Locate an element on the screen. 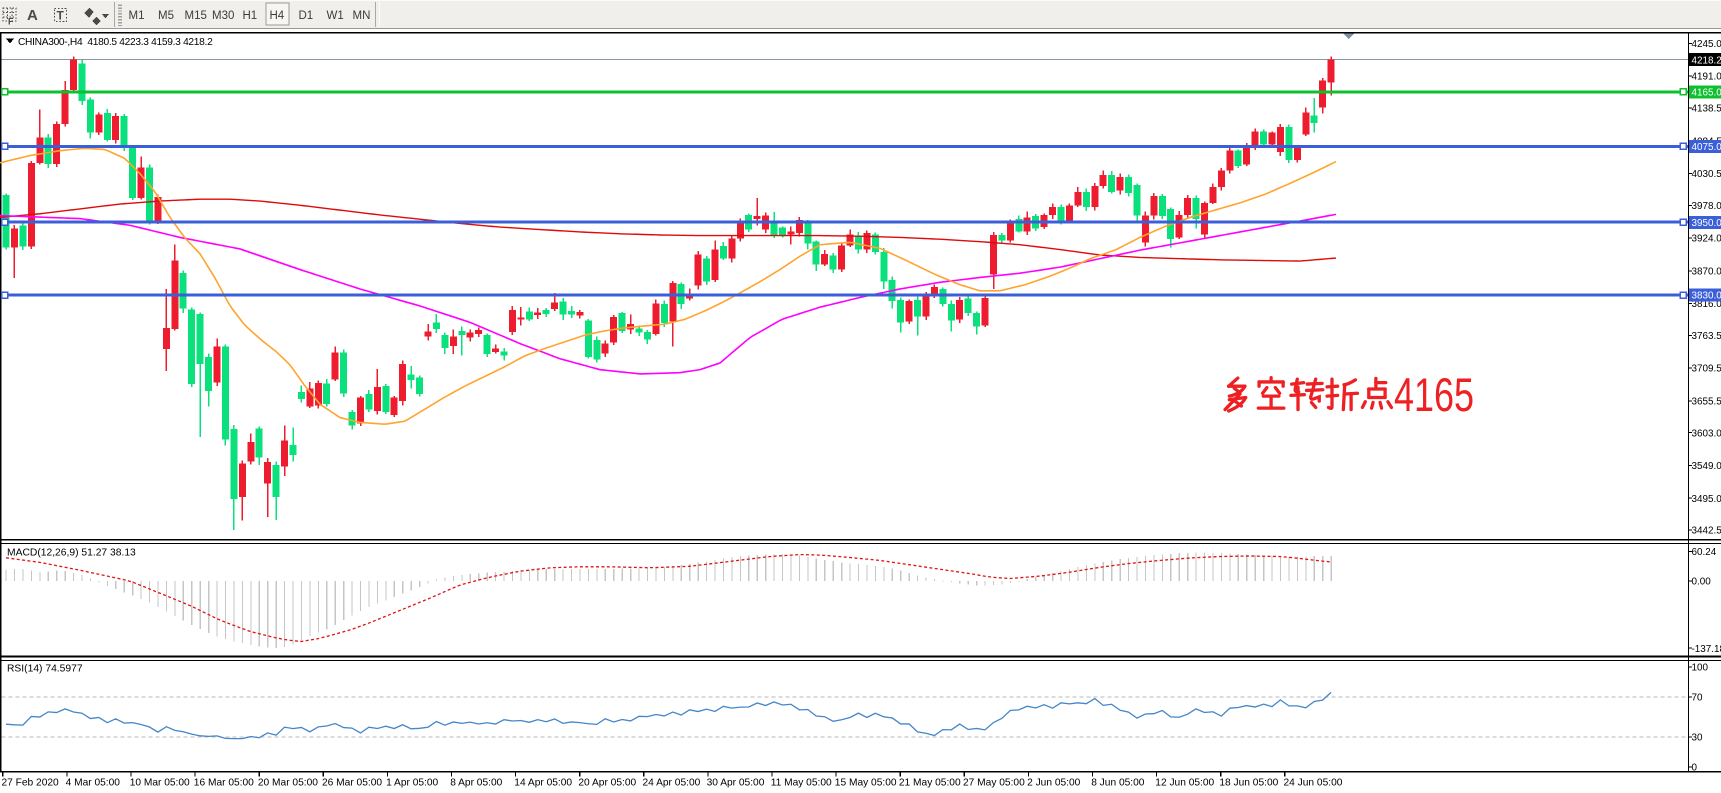  svg-text:CHINA300-,H4 4180.5 4223.3 41: CHINA300-,H4 4180.5 4223.3 4159.3 4218.2 is located at coordinates (115, 42).